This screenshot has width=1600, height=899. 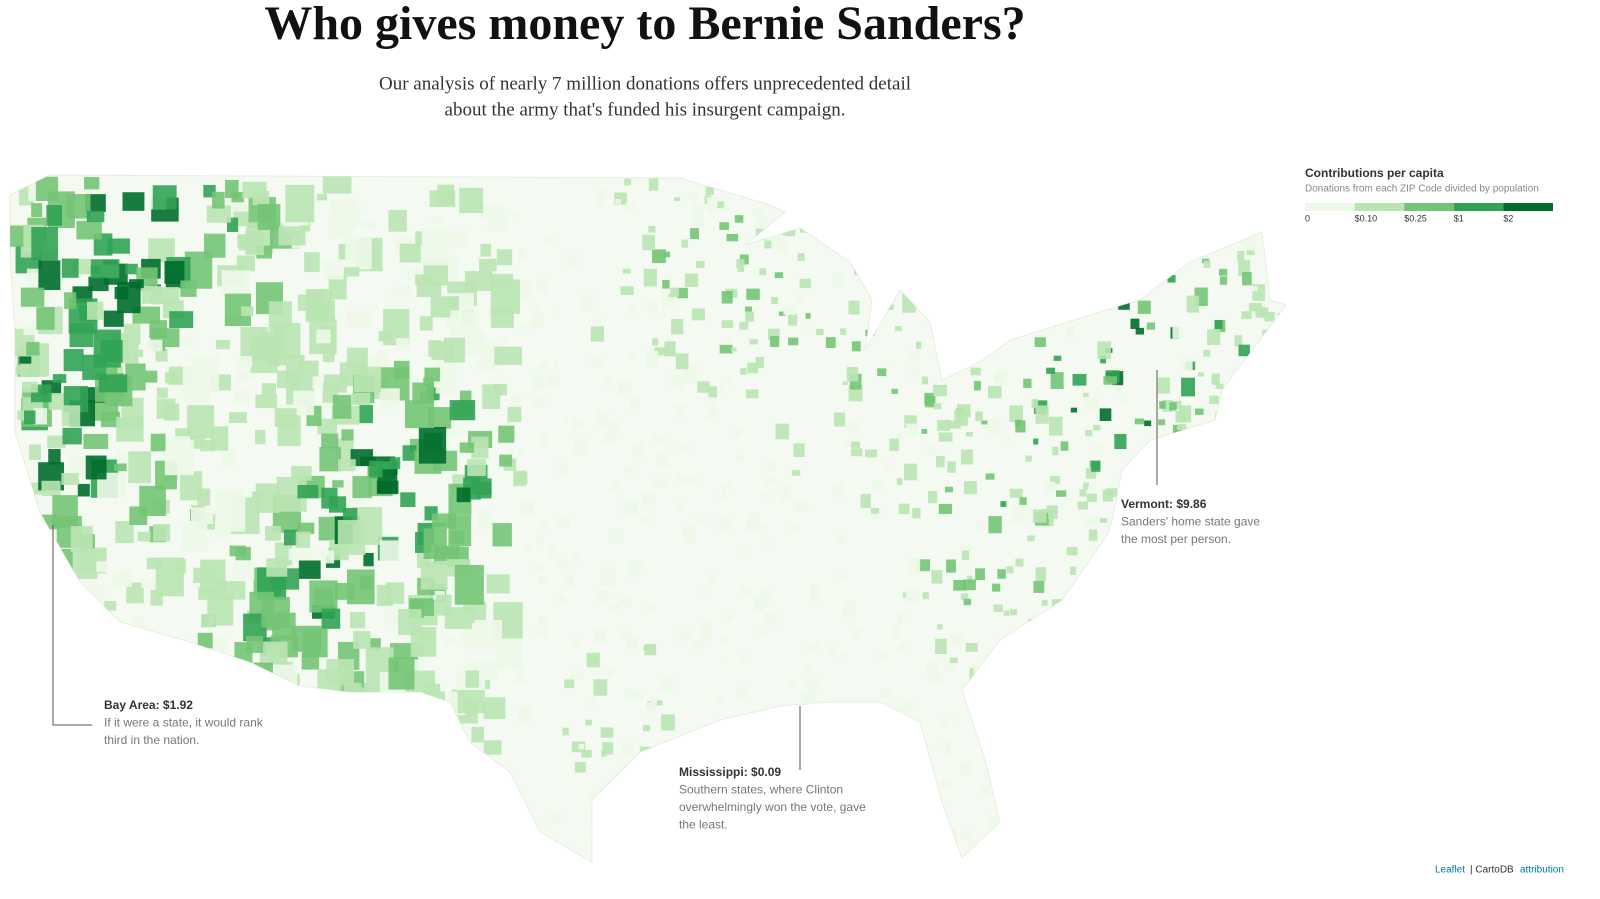 What do you see at coordinates (1542, 870) in the screenshot?
I see `attribution-link: attribution` at bounding box center [1542, 870].